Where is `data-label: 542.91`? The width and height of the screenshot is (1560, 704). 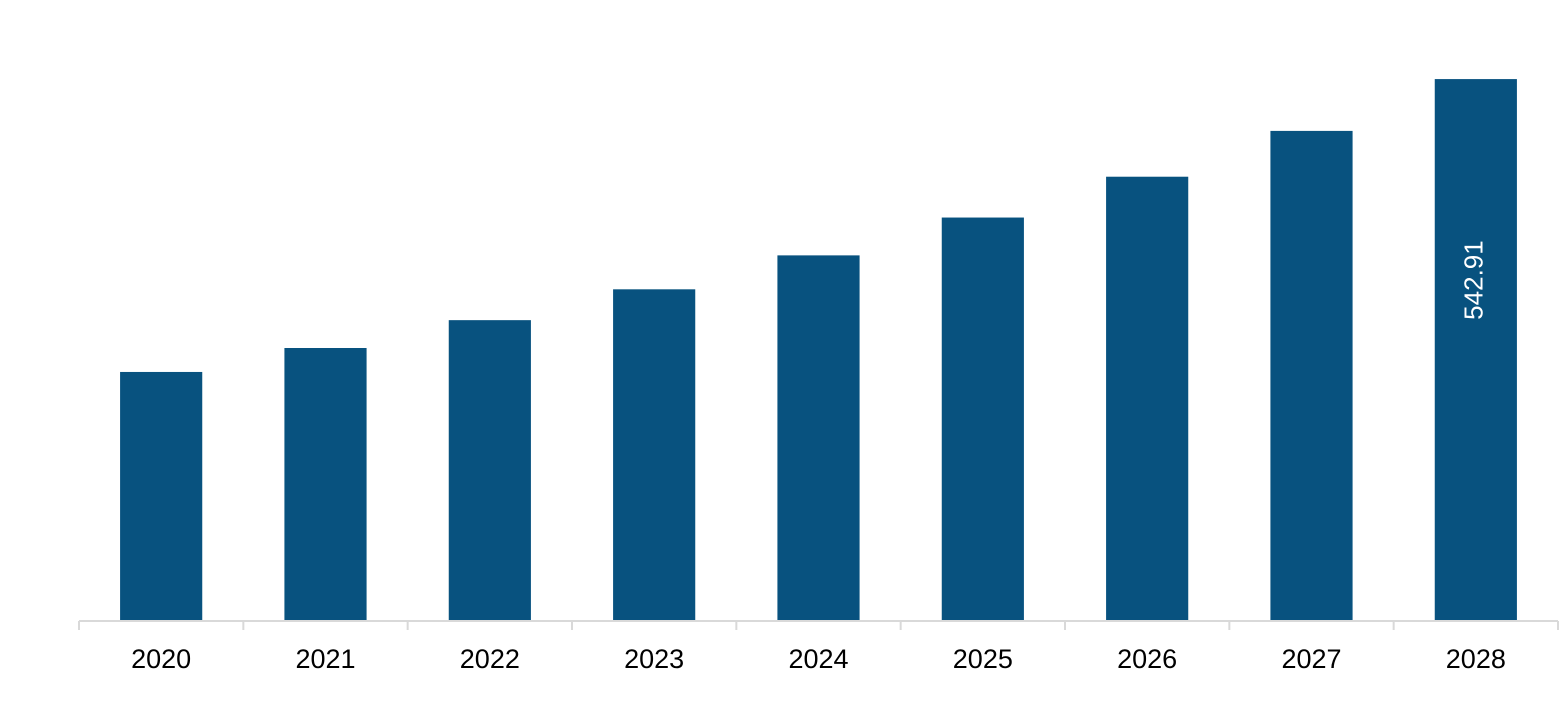 data-label: 542.91 is located at coordinates (1474, 280).